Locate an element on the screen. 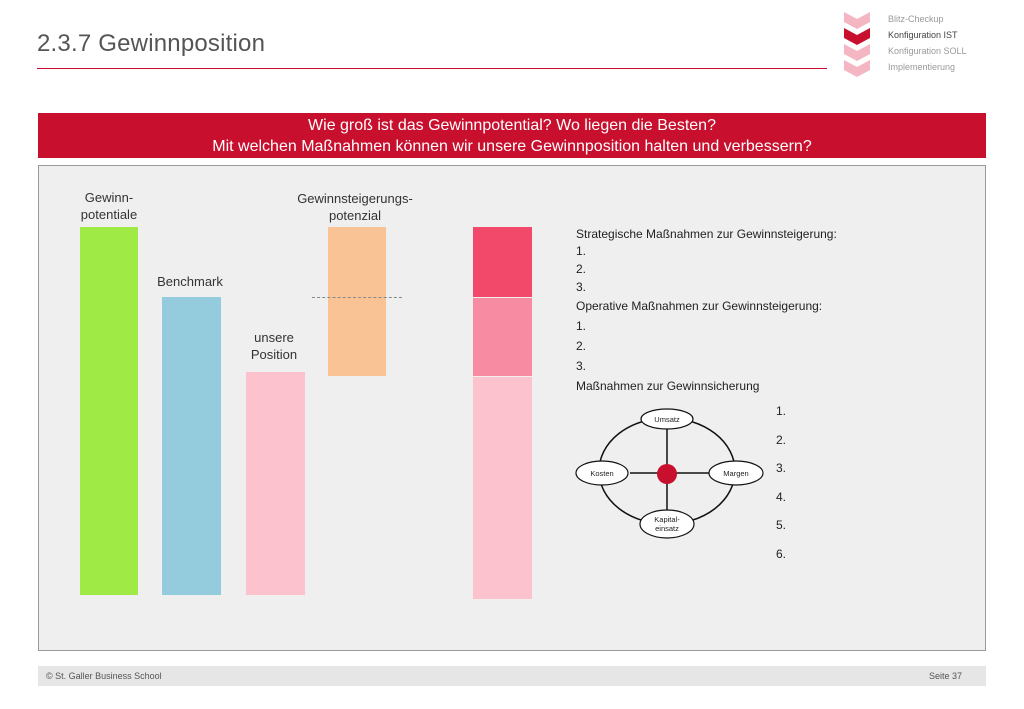  label-unsere-position-line-2: Position is located at coordinates (274, 354).